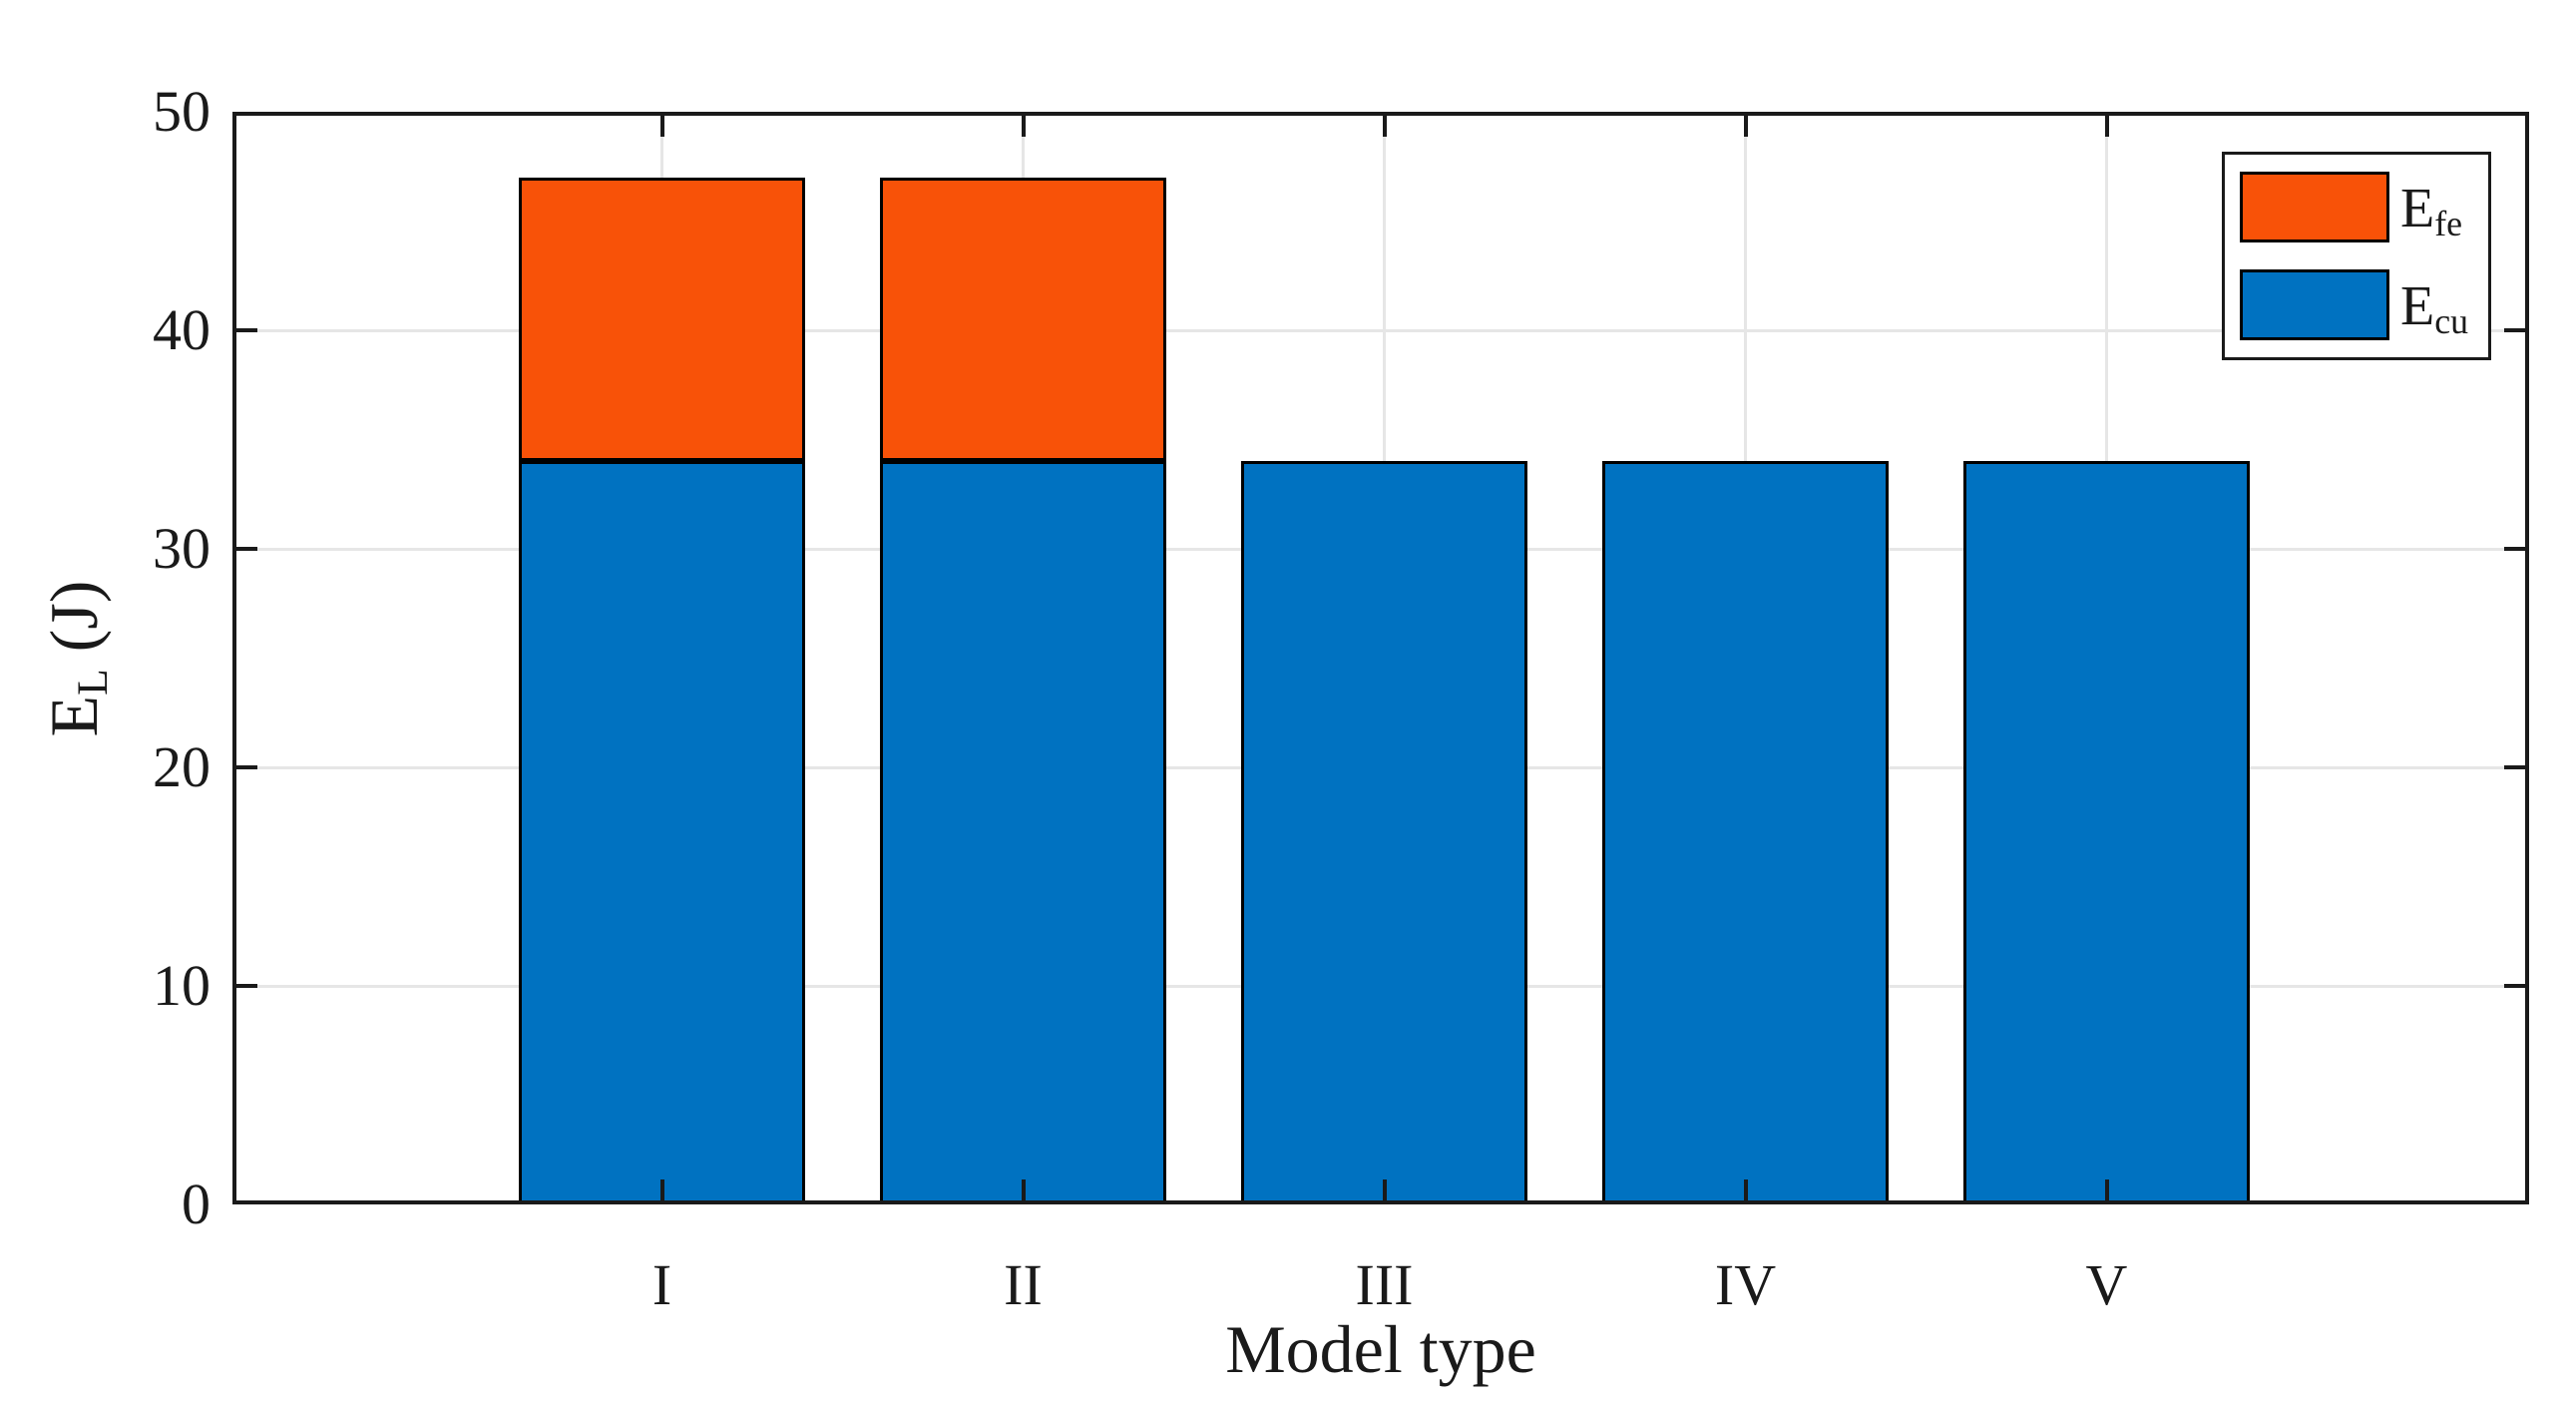 The width and height of the screenshot is (2576, 1409). Describe the element at coordinates (662, 833) in the screenshot. I see `bar-segment-I-E_cu` at that location.